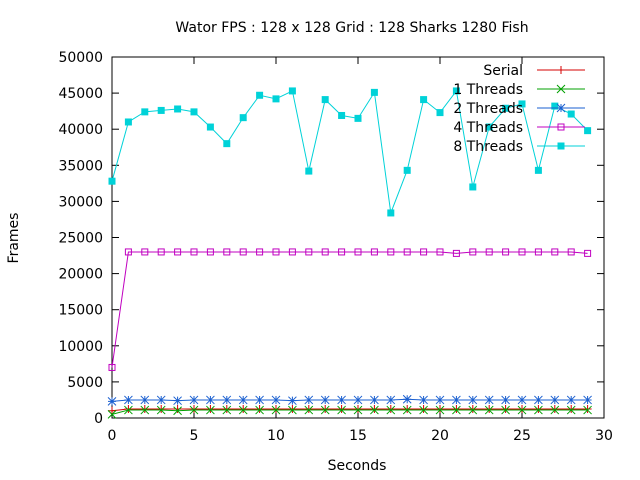 The height and width of the screenshot is (480, 640). I want to click on y-tick-label: 0, so click(98, 419).